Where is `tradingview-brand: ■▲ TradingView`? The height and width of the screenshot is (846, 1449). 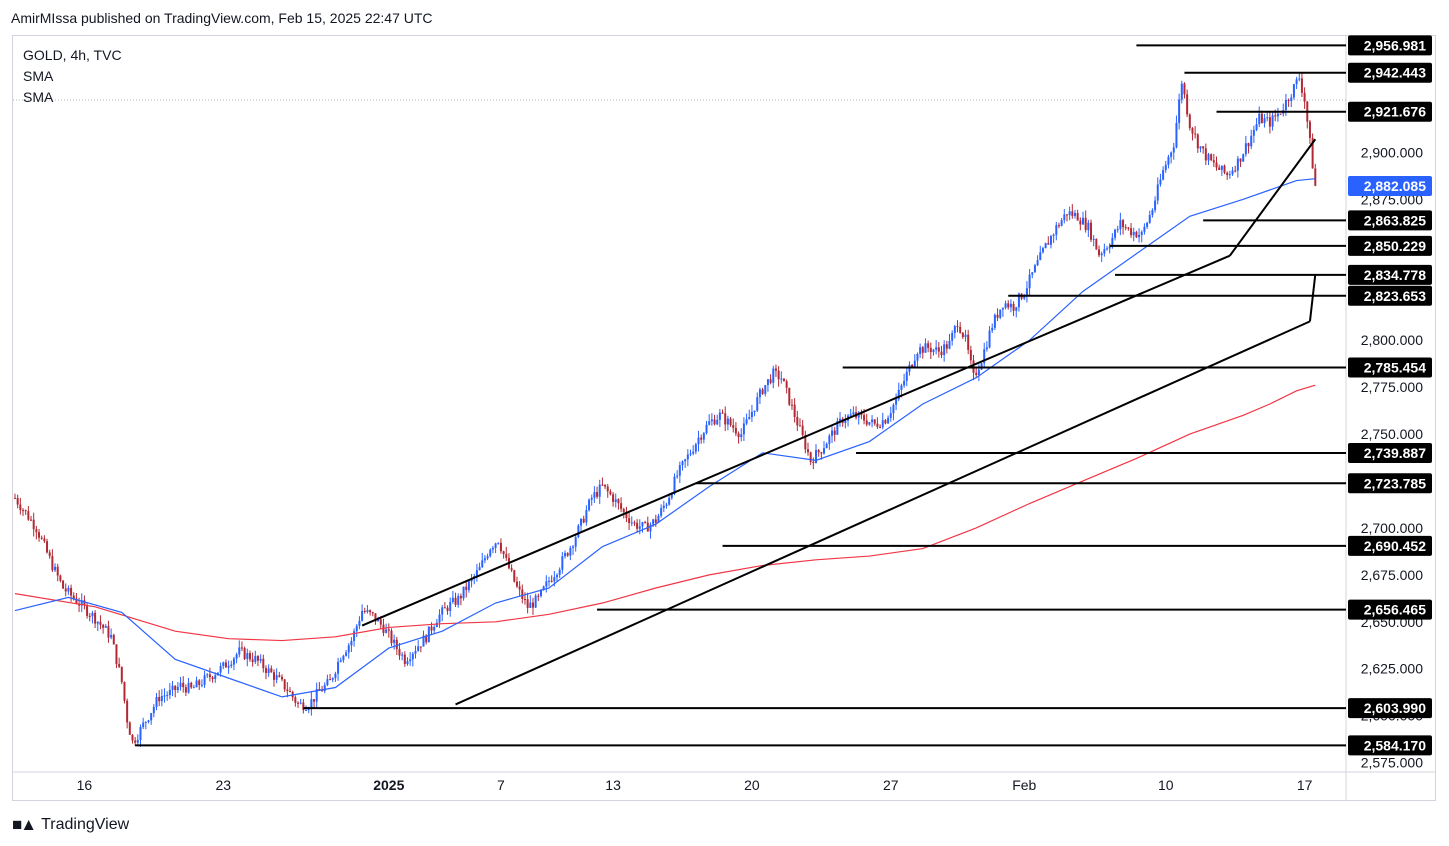 tradingview-brand: ■▲ TradingView is located at coordinates (70, 825).